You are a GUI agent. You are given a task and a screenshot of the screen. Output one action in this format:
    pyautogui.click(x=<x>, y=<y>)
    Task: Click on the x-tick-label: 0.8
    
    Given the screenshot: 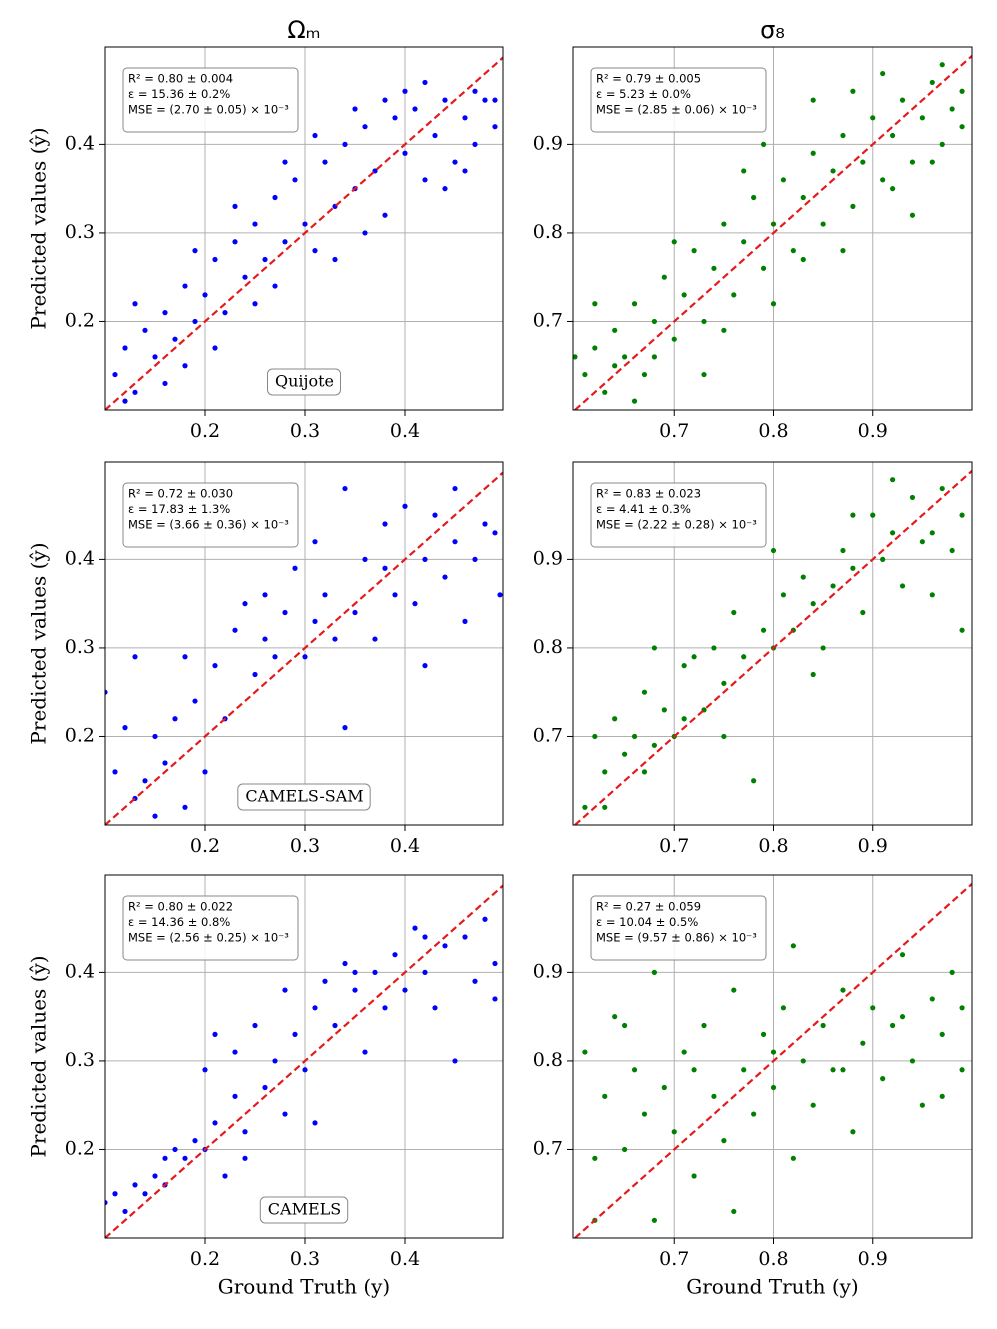 What is the action you would take?
    pyautogui.click(x=773, y=1259)
    